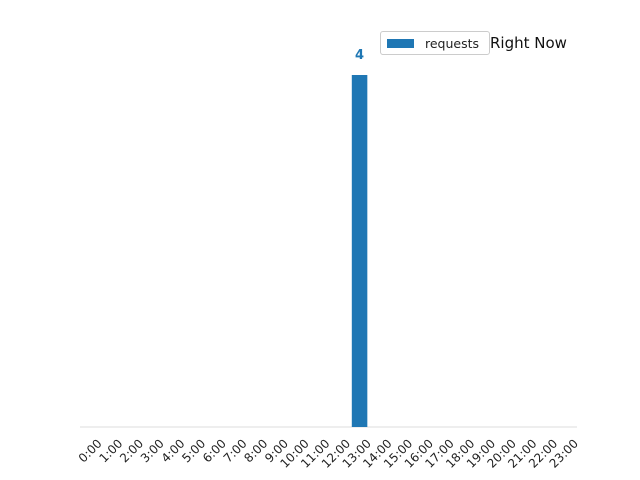 Image resolution: width=640 pixels, height=480 pixels. I want to click on bar-value-label: 4, so click(359, 55).